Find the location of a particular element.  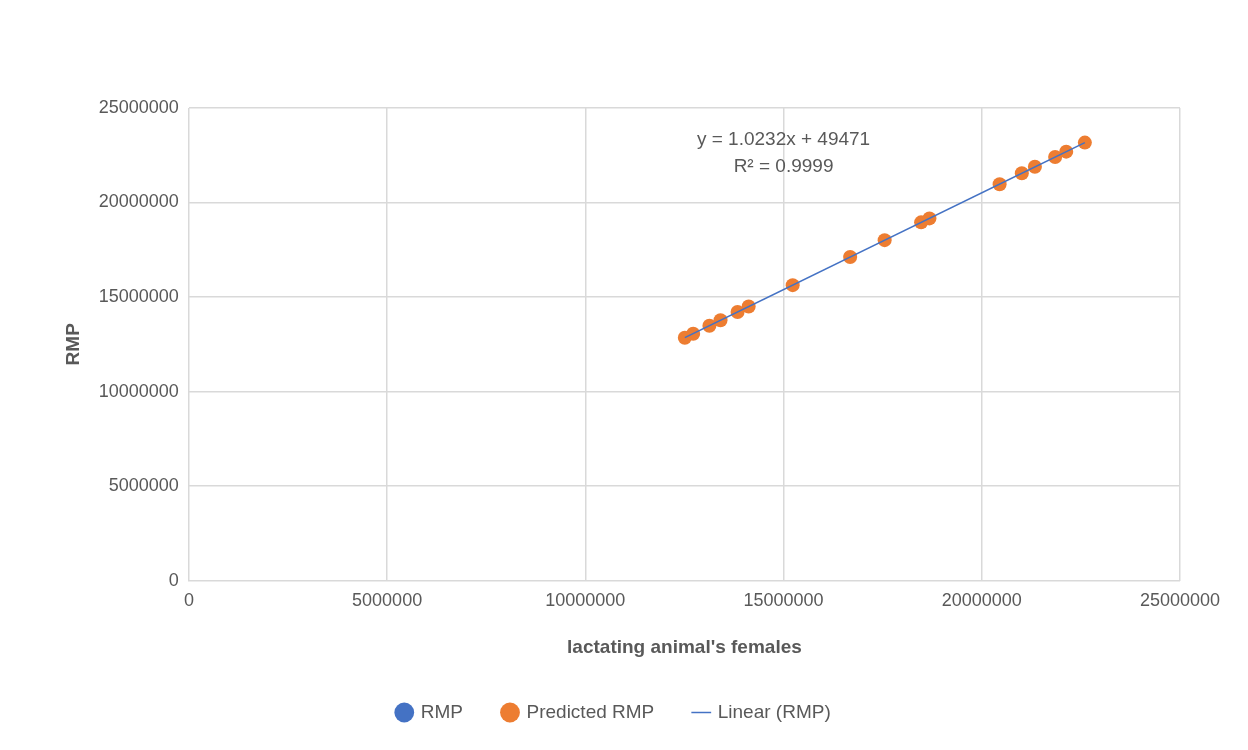

x-tick-label: 10000000 is located at coordinates (585, 600).